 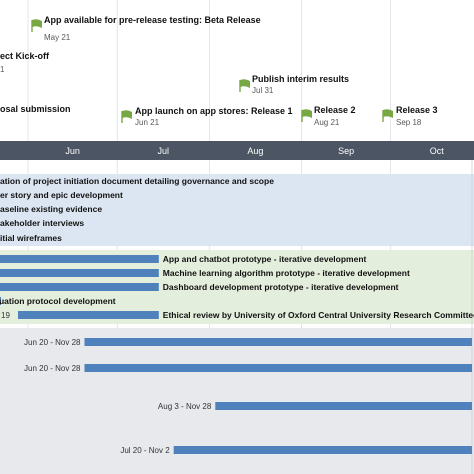 What do you see at coordinates (42, 223) in the screenshot?
I see `task-label: akeholder interviews` at bounding box center [42, 223].